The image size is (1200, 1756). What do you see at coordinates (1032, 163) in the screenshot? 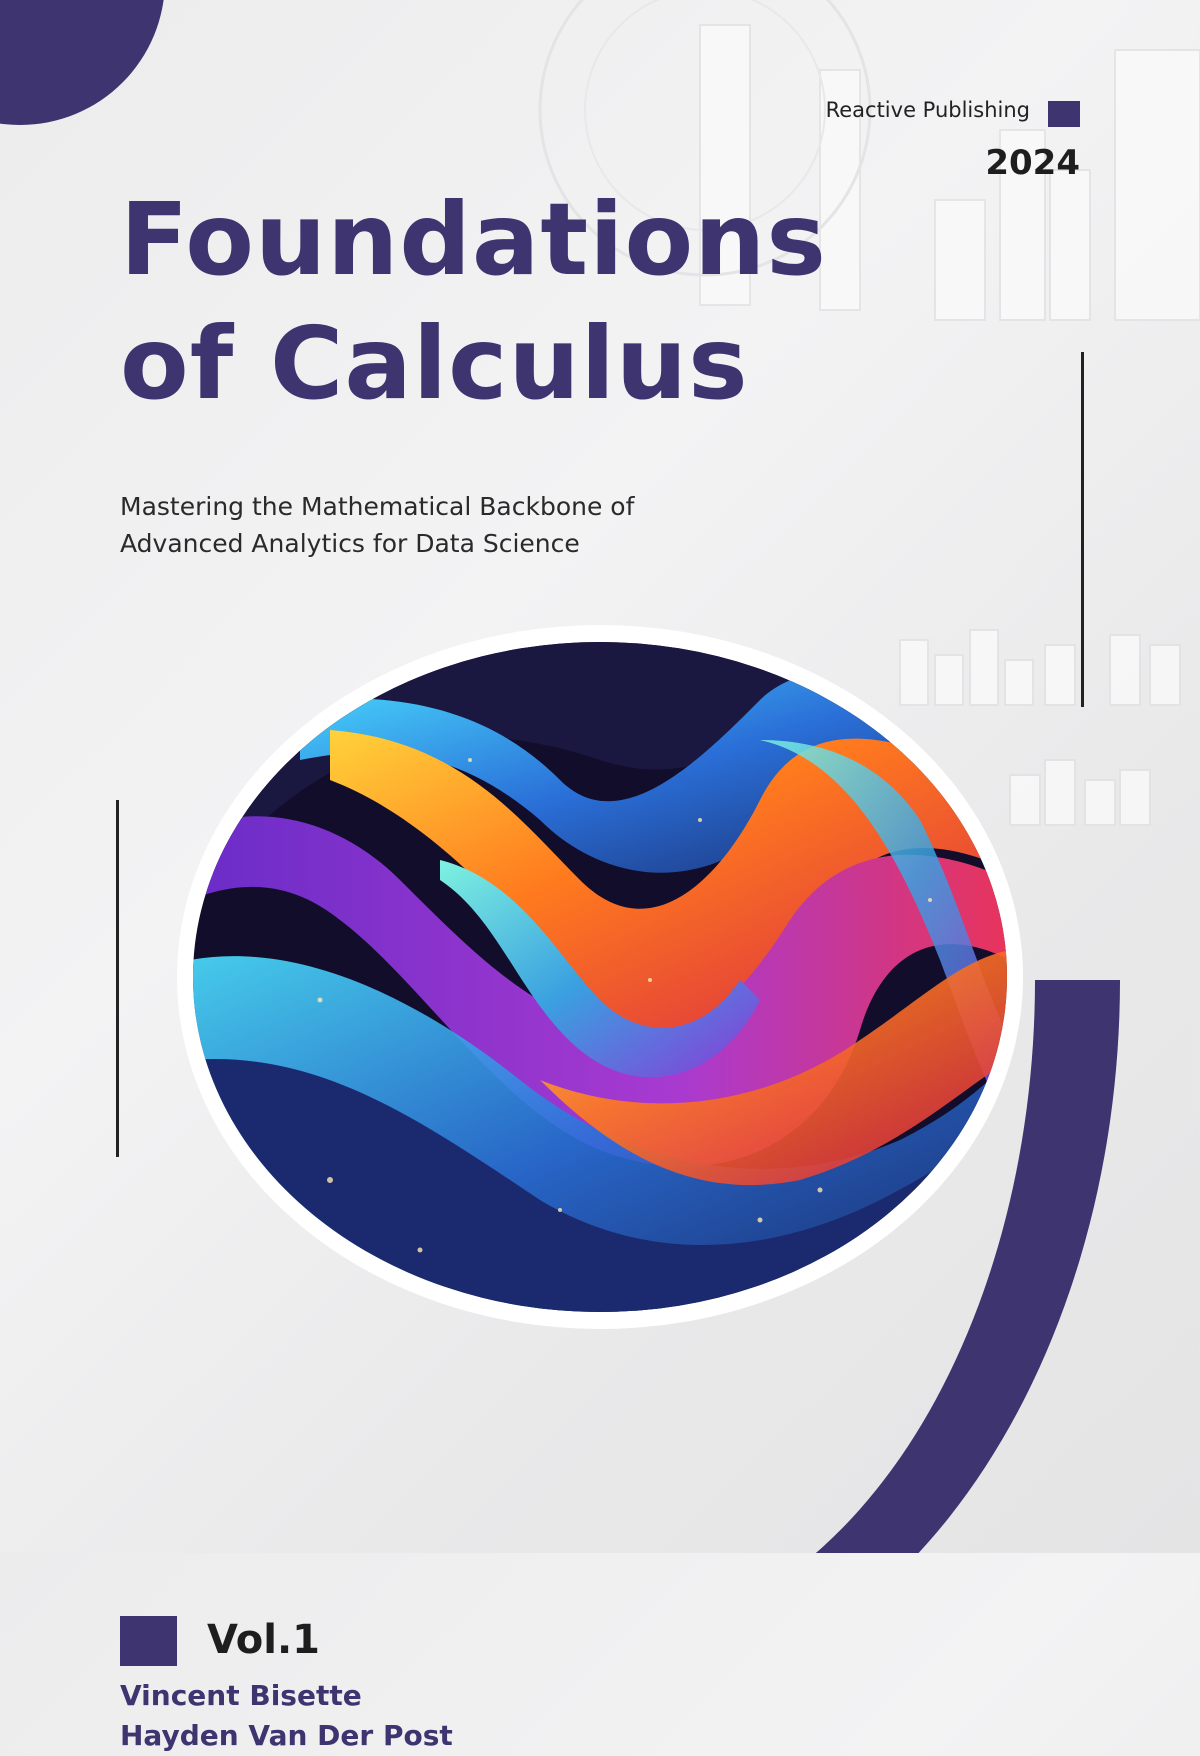
I see `publication-year: 2024` at bounding box center [1032, 163].